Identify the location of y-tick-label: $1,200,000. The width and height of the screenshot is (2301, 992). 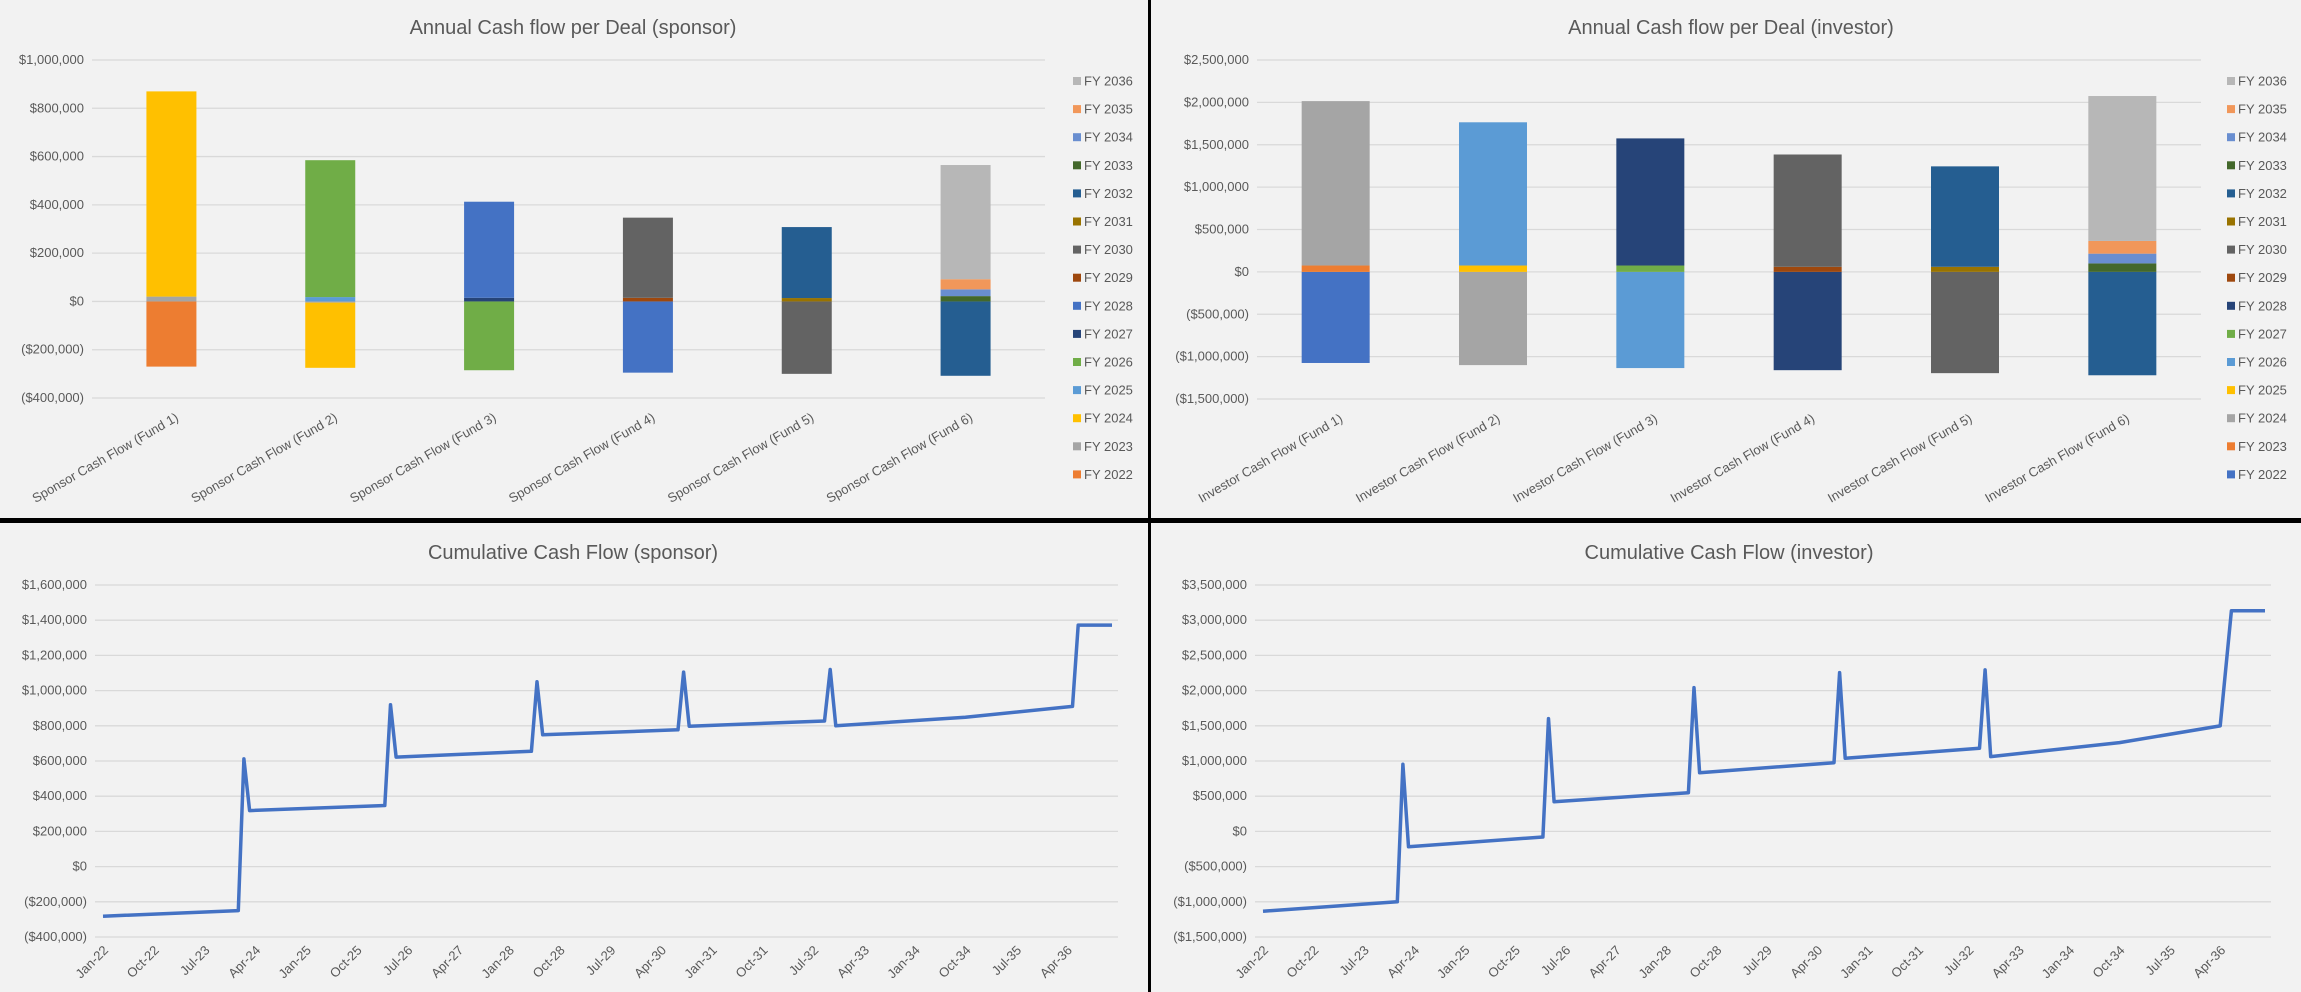
(54, 654).